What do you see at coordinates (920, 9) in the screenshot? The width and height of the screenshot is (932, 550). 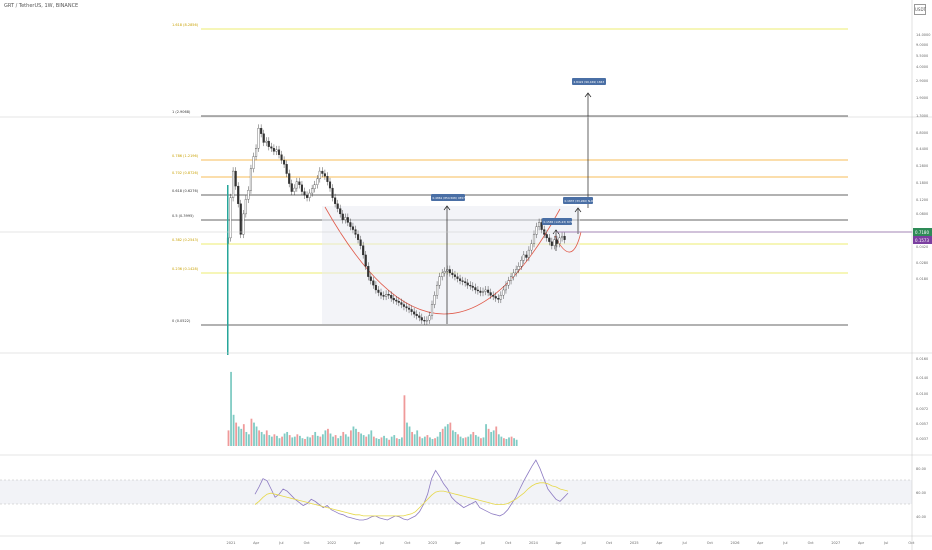 I see `currency-button: USDT` at bounding box center [920, 9].